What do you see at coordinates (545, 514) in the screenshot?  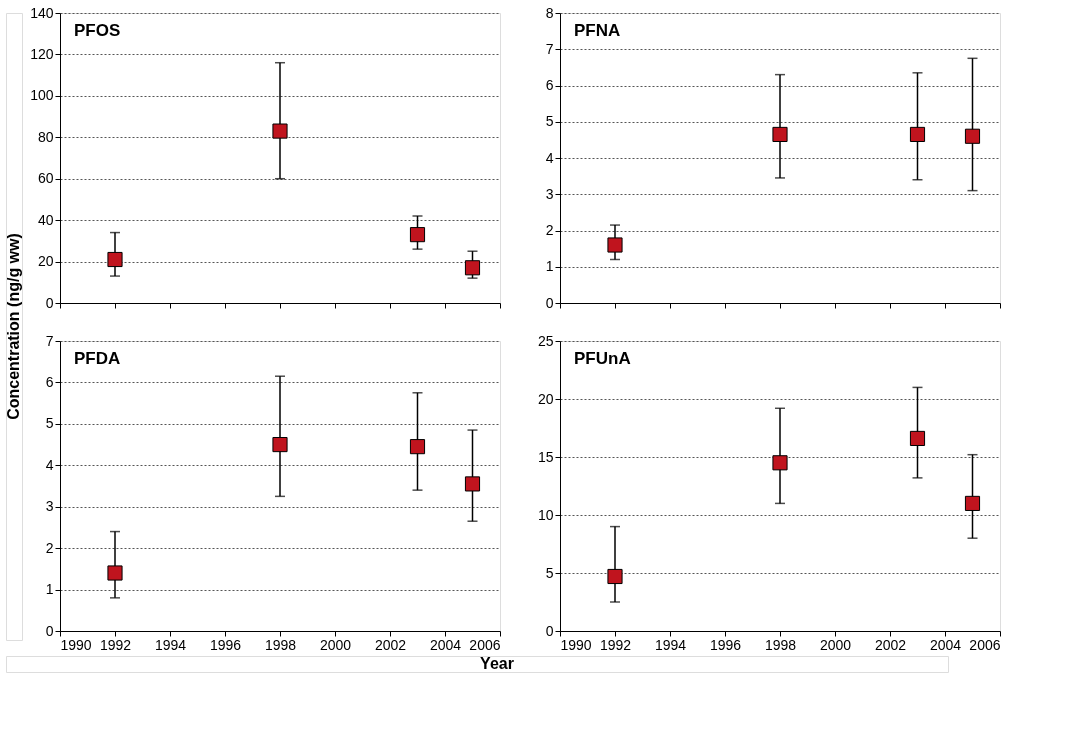 I see `y-tick-label: 10` at bounding box center [545, 514].